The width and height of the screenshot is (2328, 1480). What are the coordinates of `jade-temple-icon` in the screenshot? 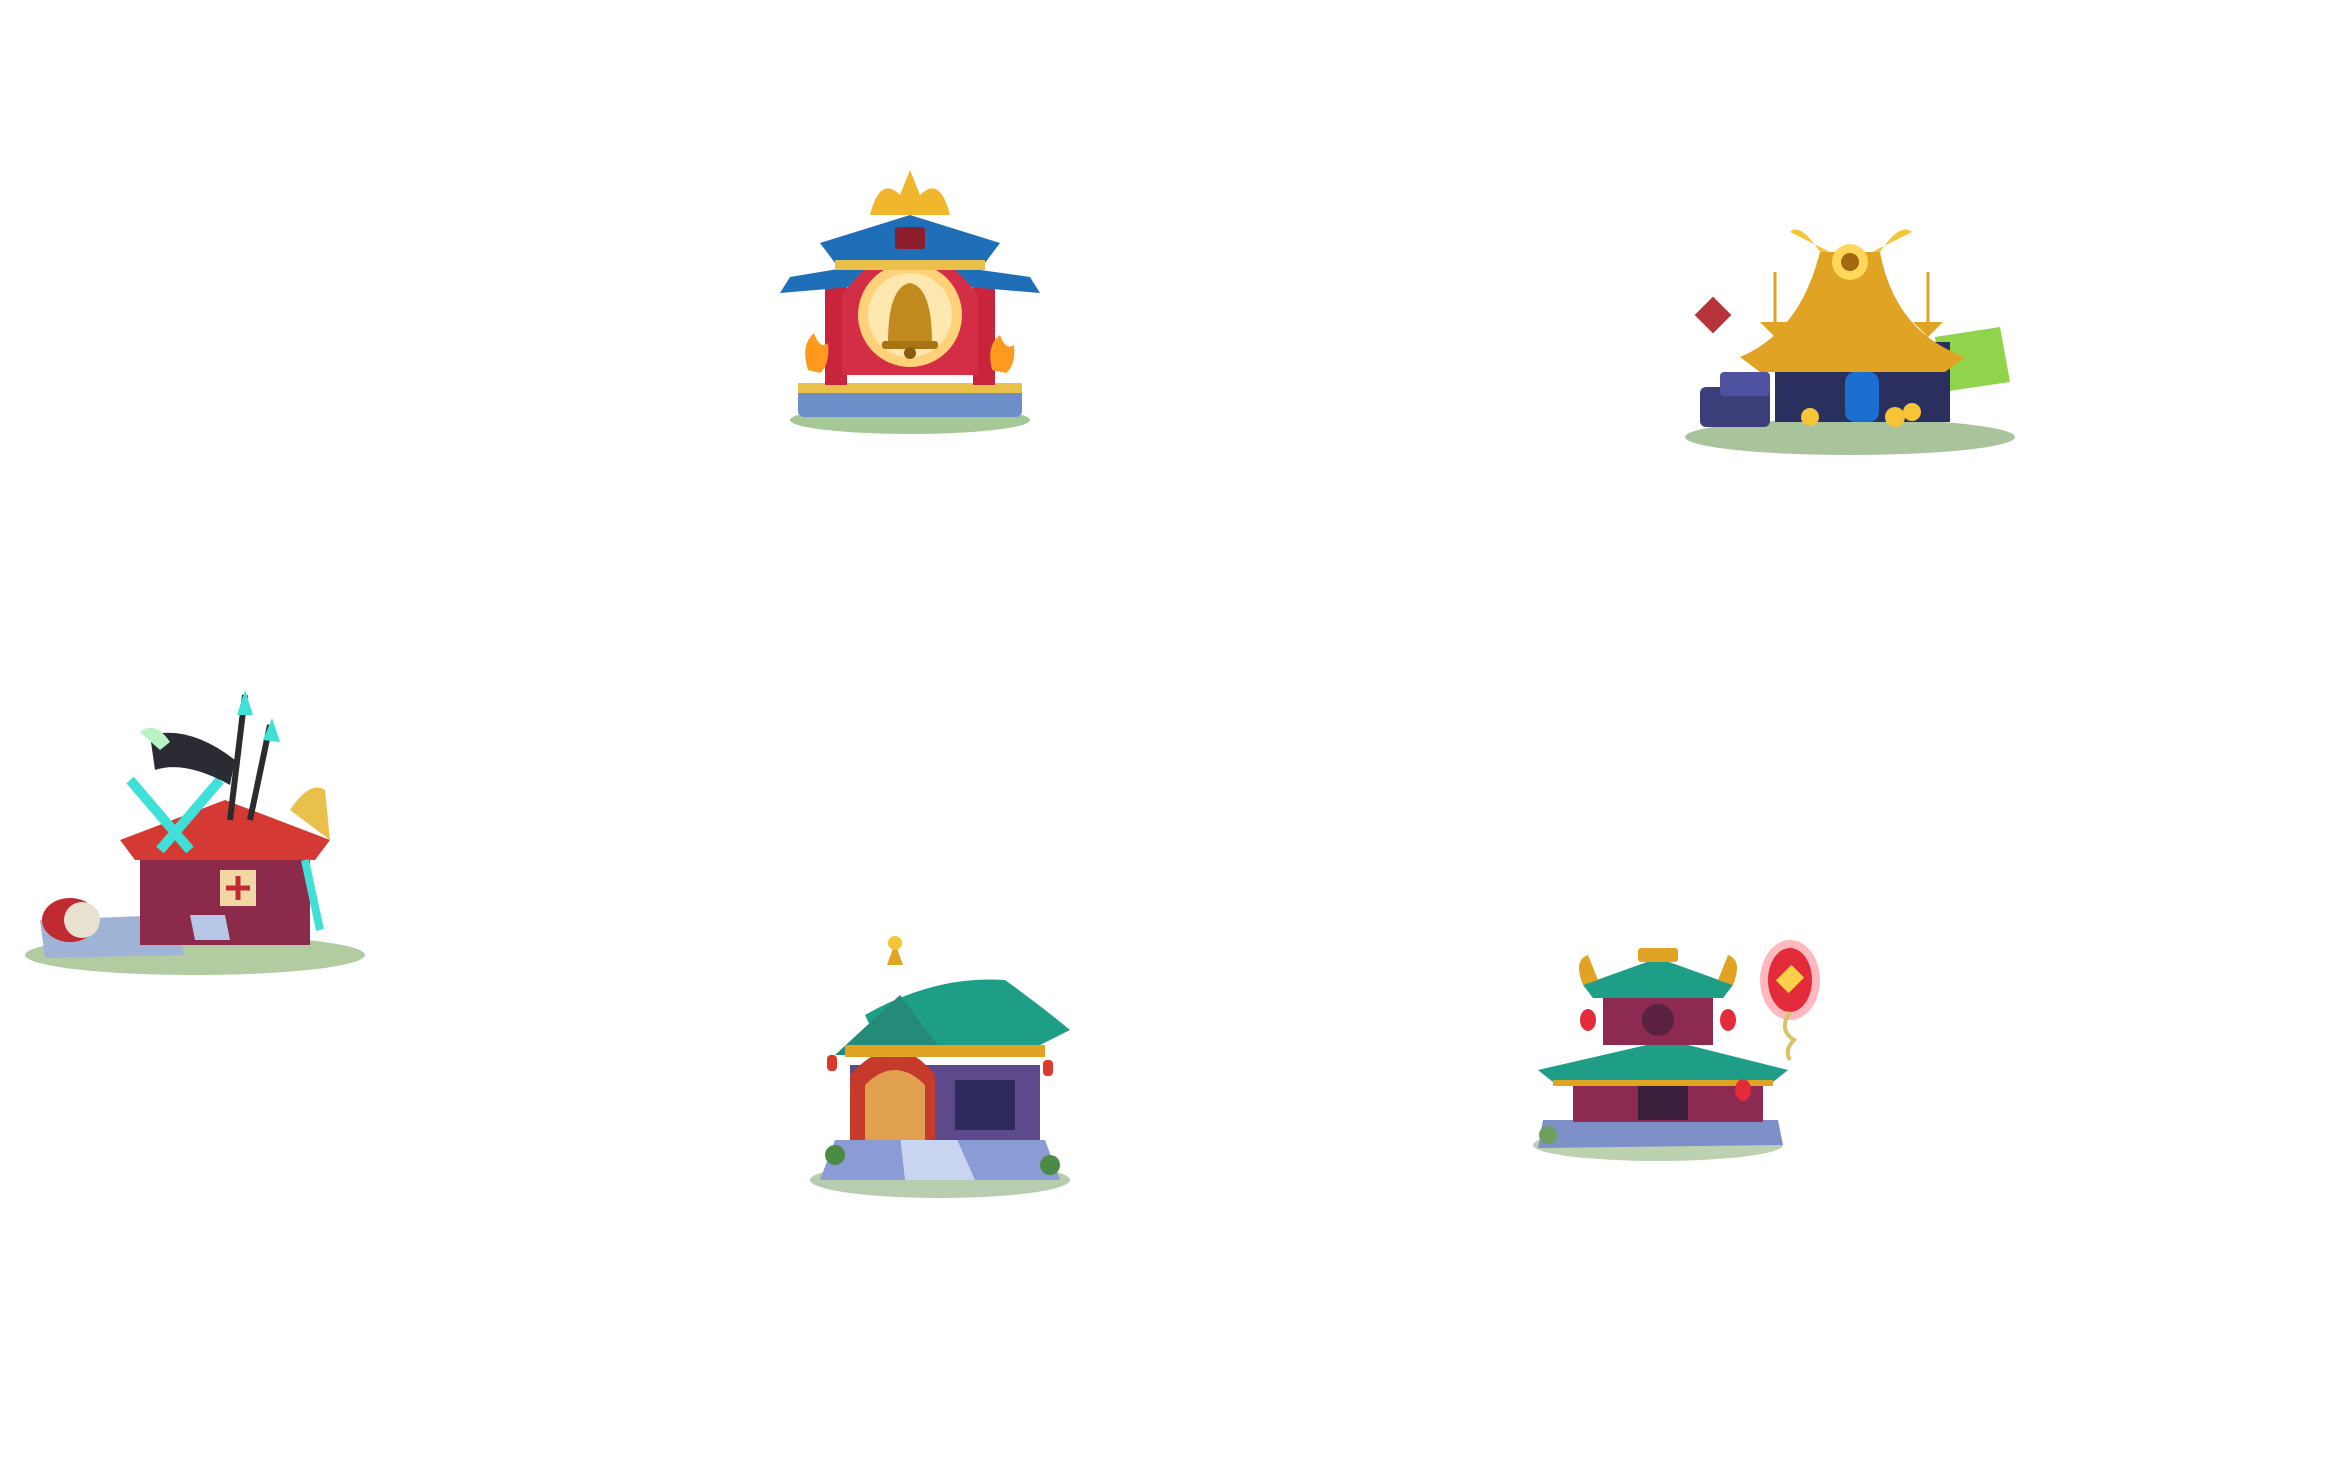 It's located at (940, 1067).